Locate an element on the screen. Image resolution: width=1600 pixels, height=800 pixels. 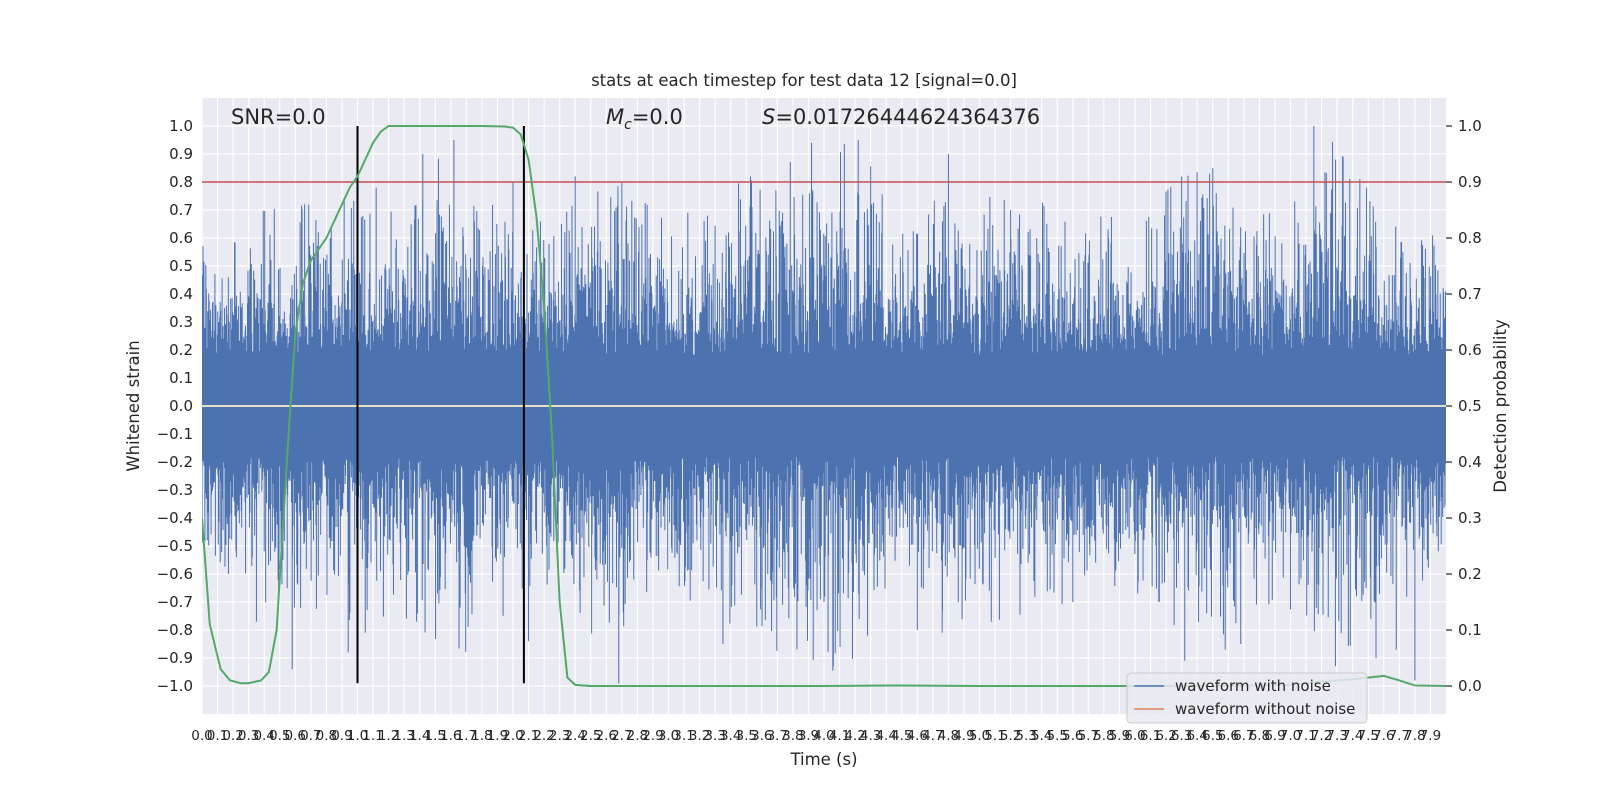
x-tick-label: 2.7 is located at coordinates (621, 736).